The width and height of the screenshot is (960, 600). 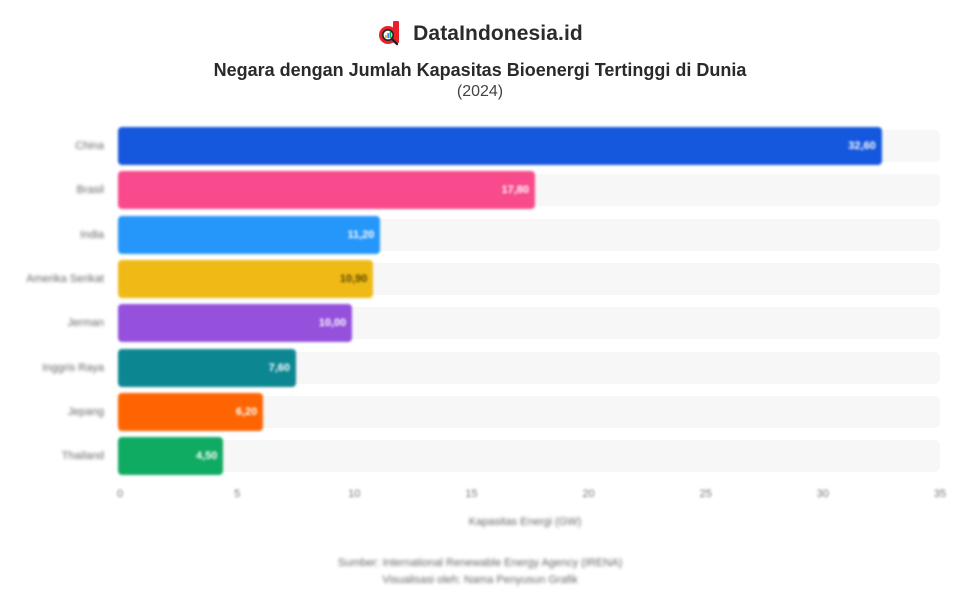 I want to click on bar-row: Inggris Raya 7,60, so click(x=480, y=367).